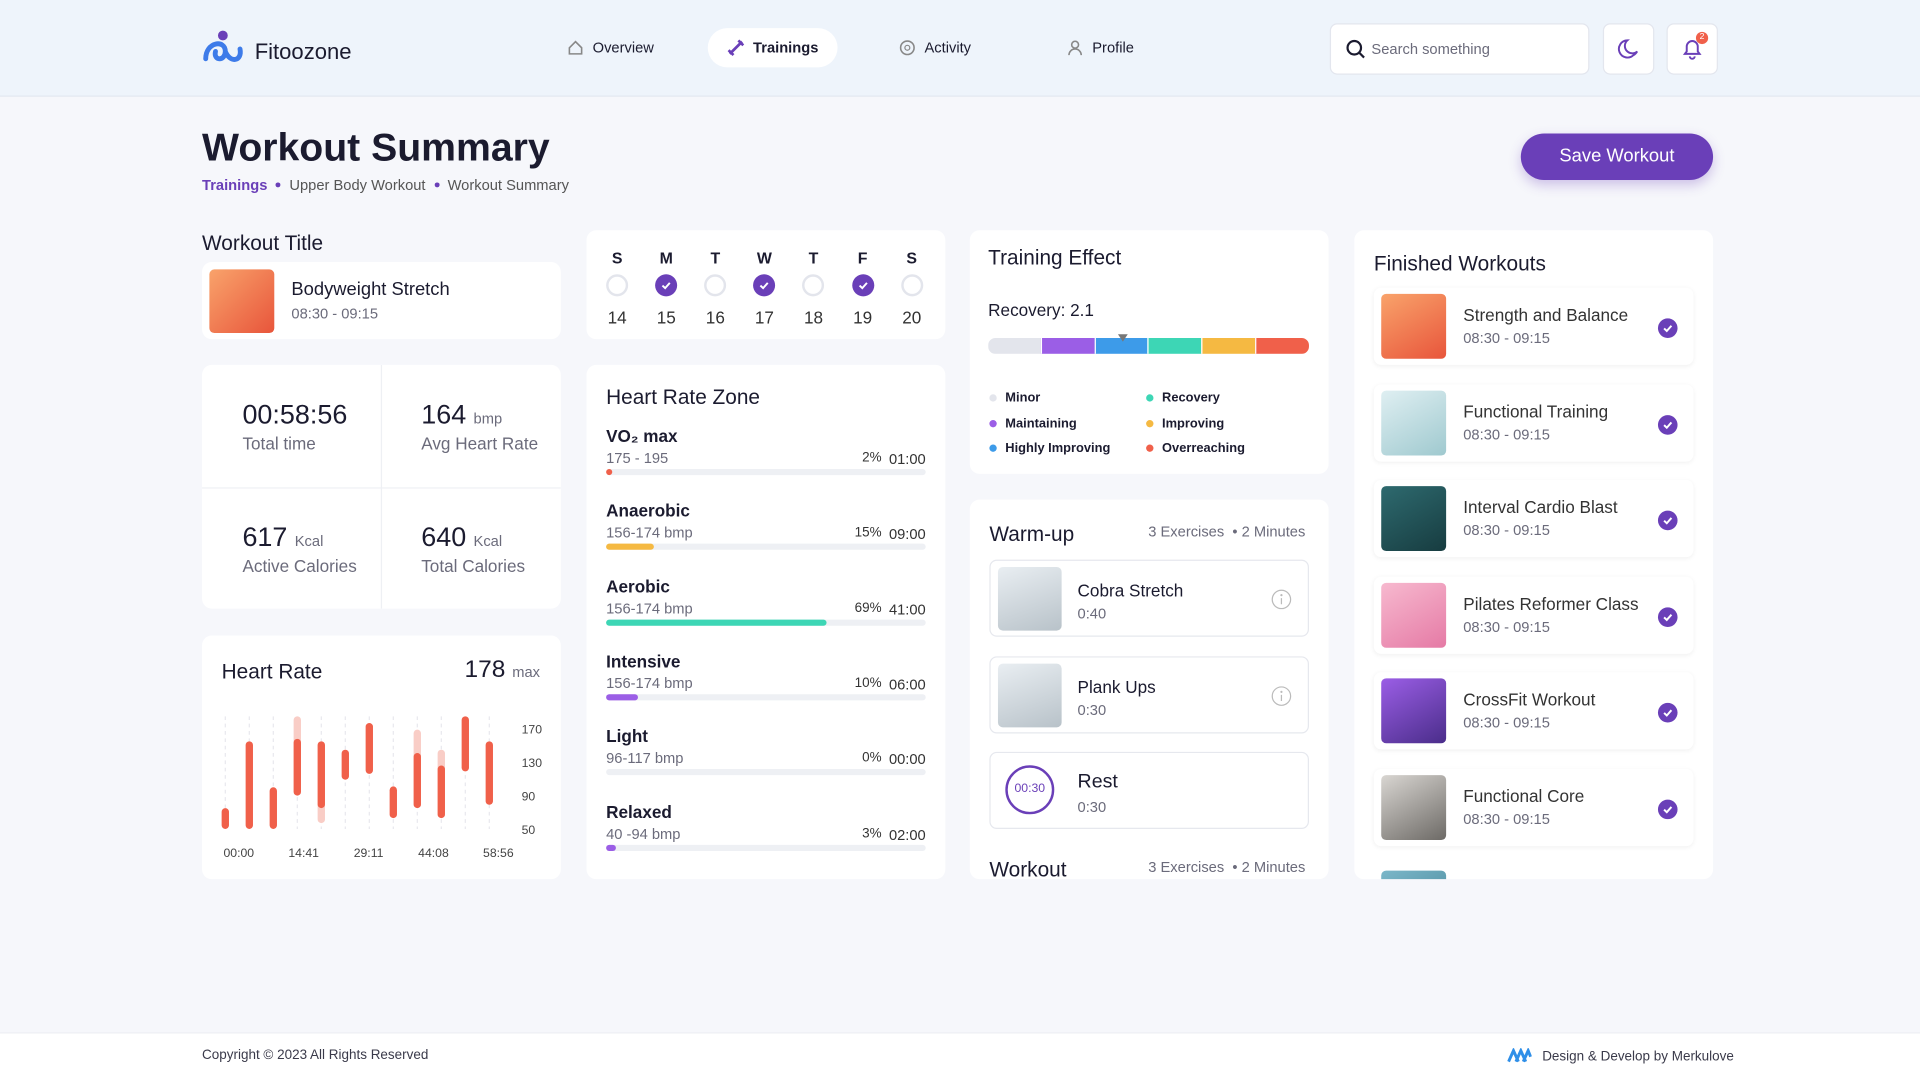  Describe the element at coordinates (1041, 309) in the screenshot. I see `recovery: Recovery: 2.1` at that location.